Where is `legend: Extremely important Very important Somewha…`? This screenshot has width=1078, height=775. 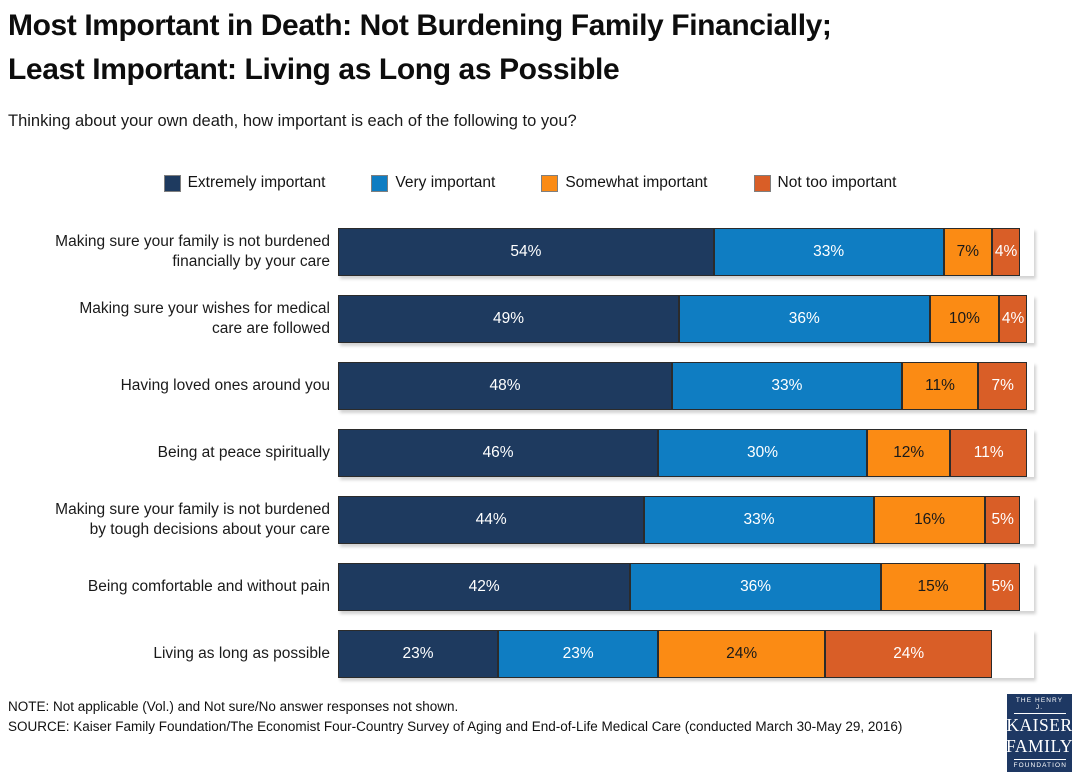
legend: Extremely important Very important Somewha… is located at coordinates (530, 183).